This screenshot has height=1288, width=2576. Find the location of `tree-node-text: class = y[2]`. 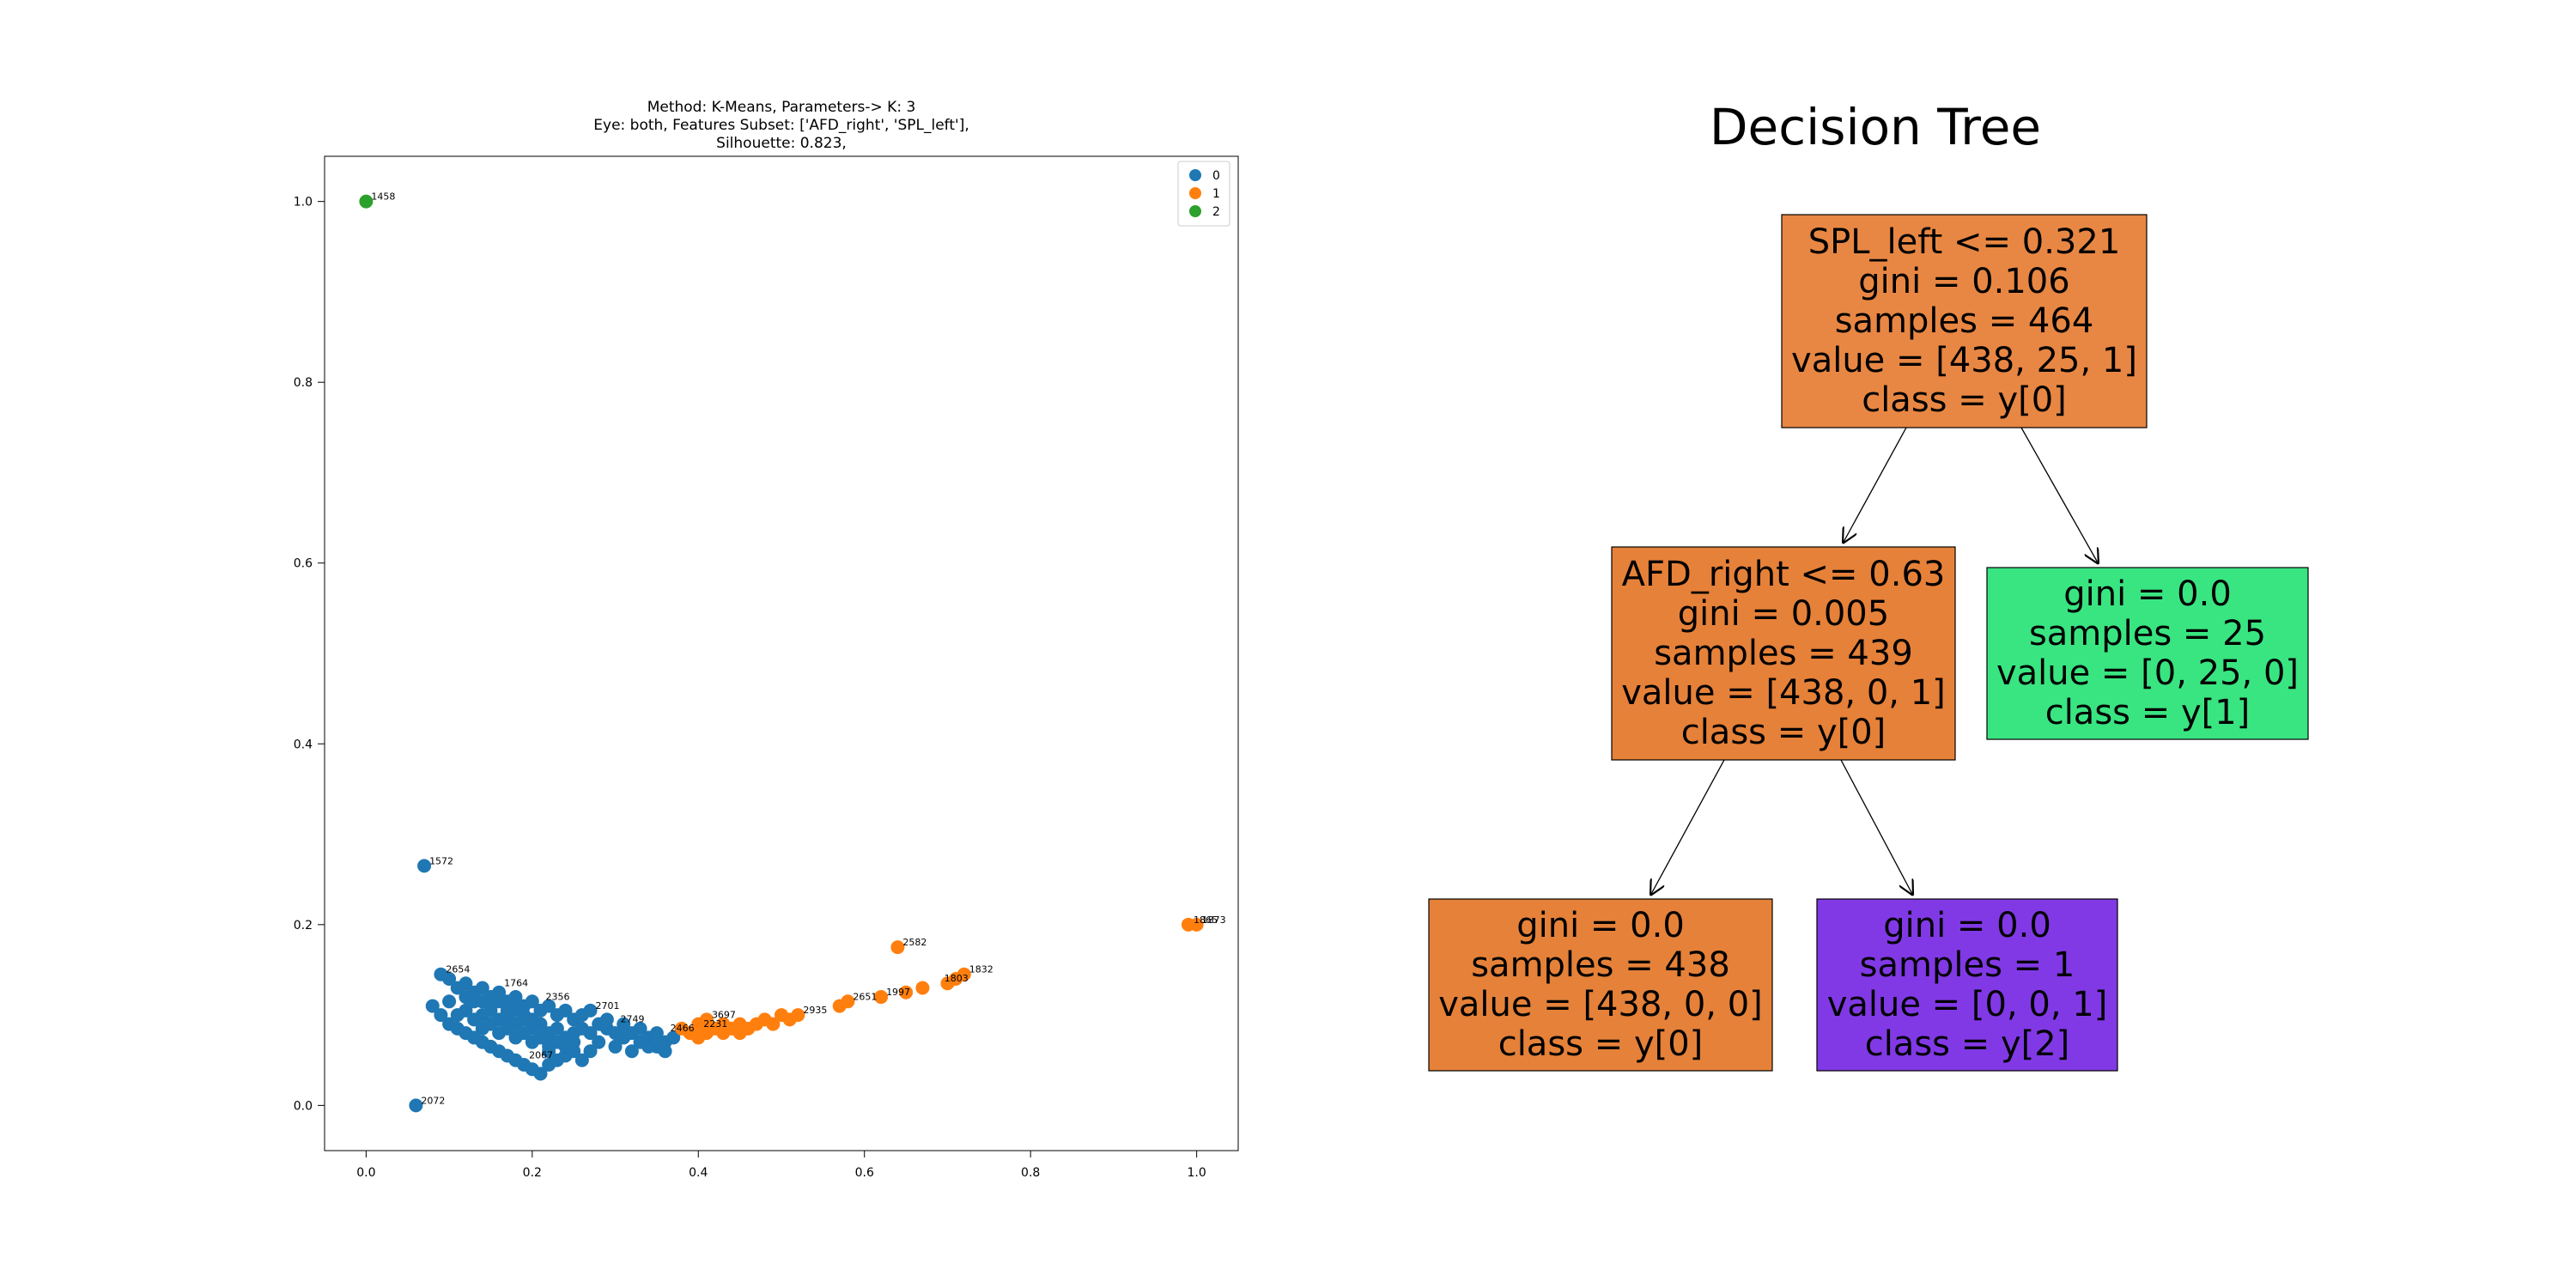

tree-node-text: class = y[2] is located at coordinates (1967, 1044).